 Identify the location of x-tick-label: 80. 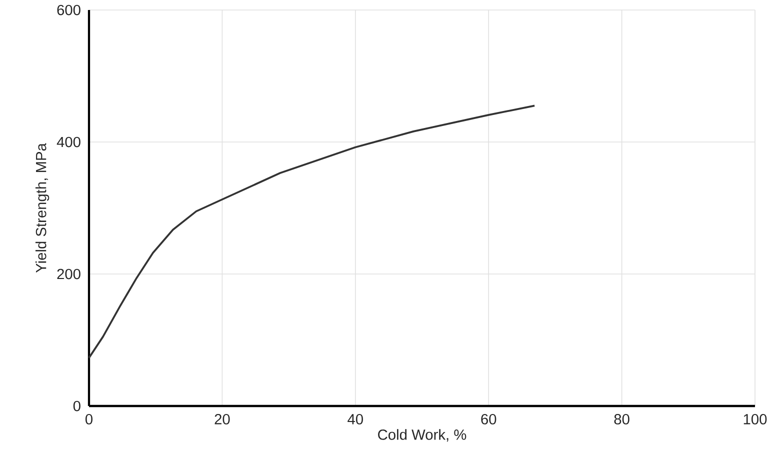
(622, 419).